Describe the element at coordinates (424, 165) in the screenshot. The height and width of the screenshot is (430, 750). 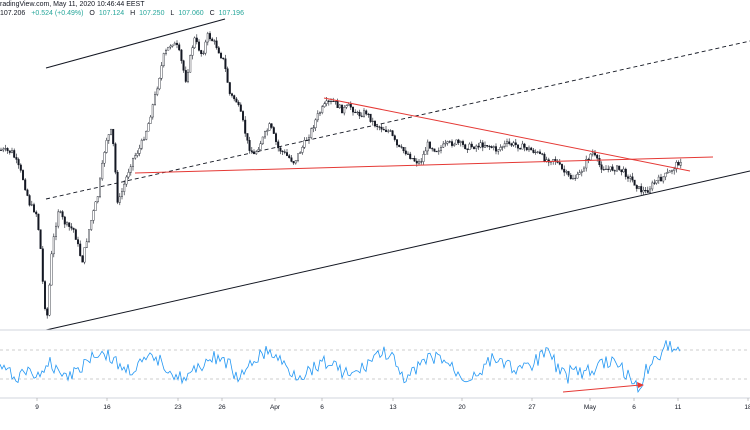
I see `red-support-line` at that location.